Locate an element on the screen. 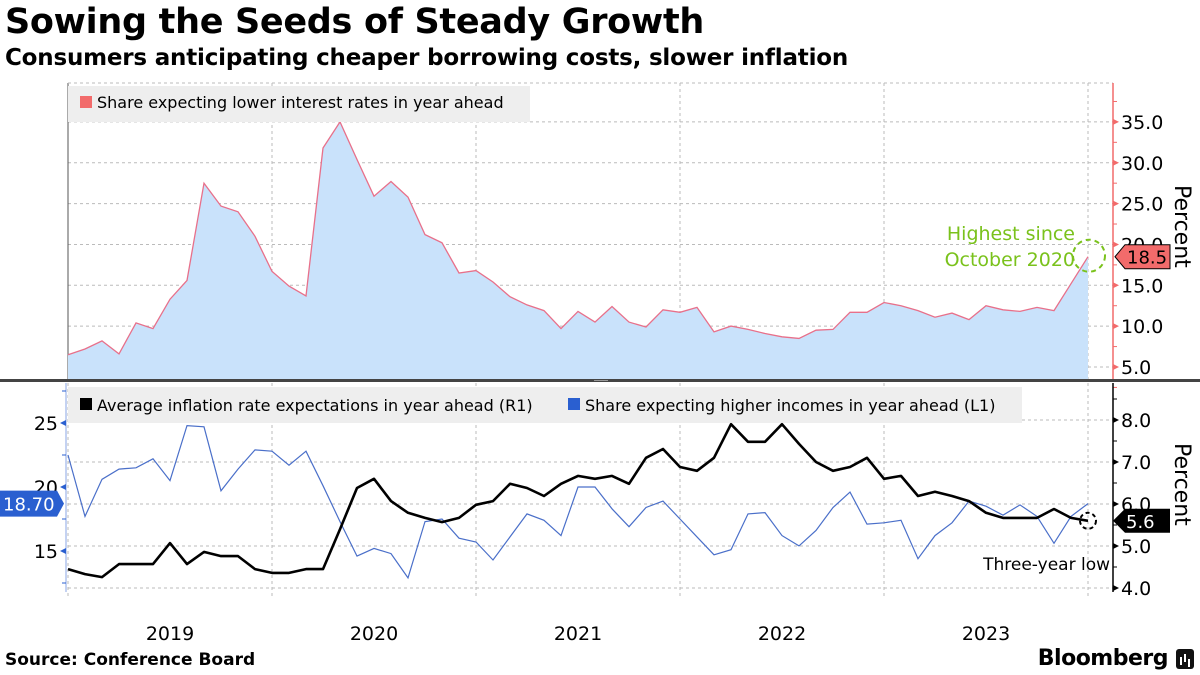  top-tick-label: 15.0 is located at coordinates (1142, 286).